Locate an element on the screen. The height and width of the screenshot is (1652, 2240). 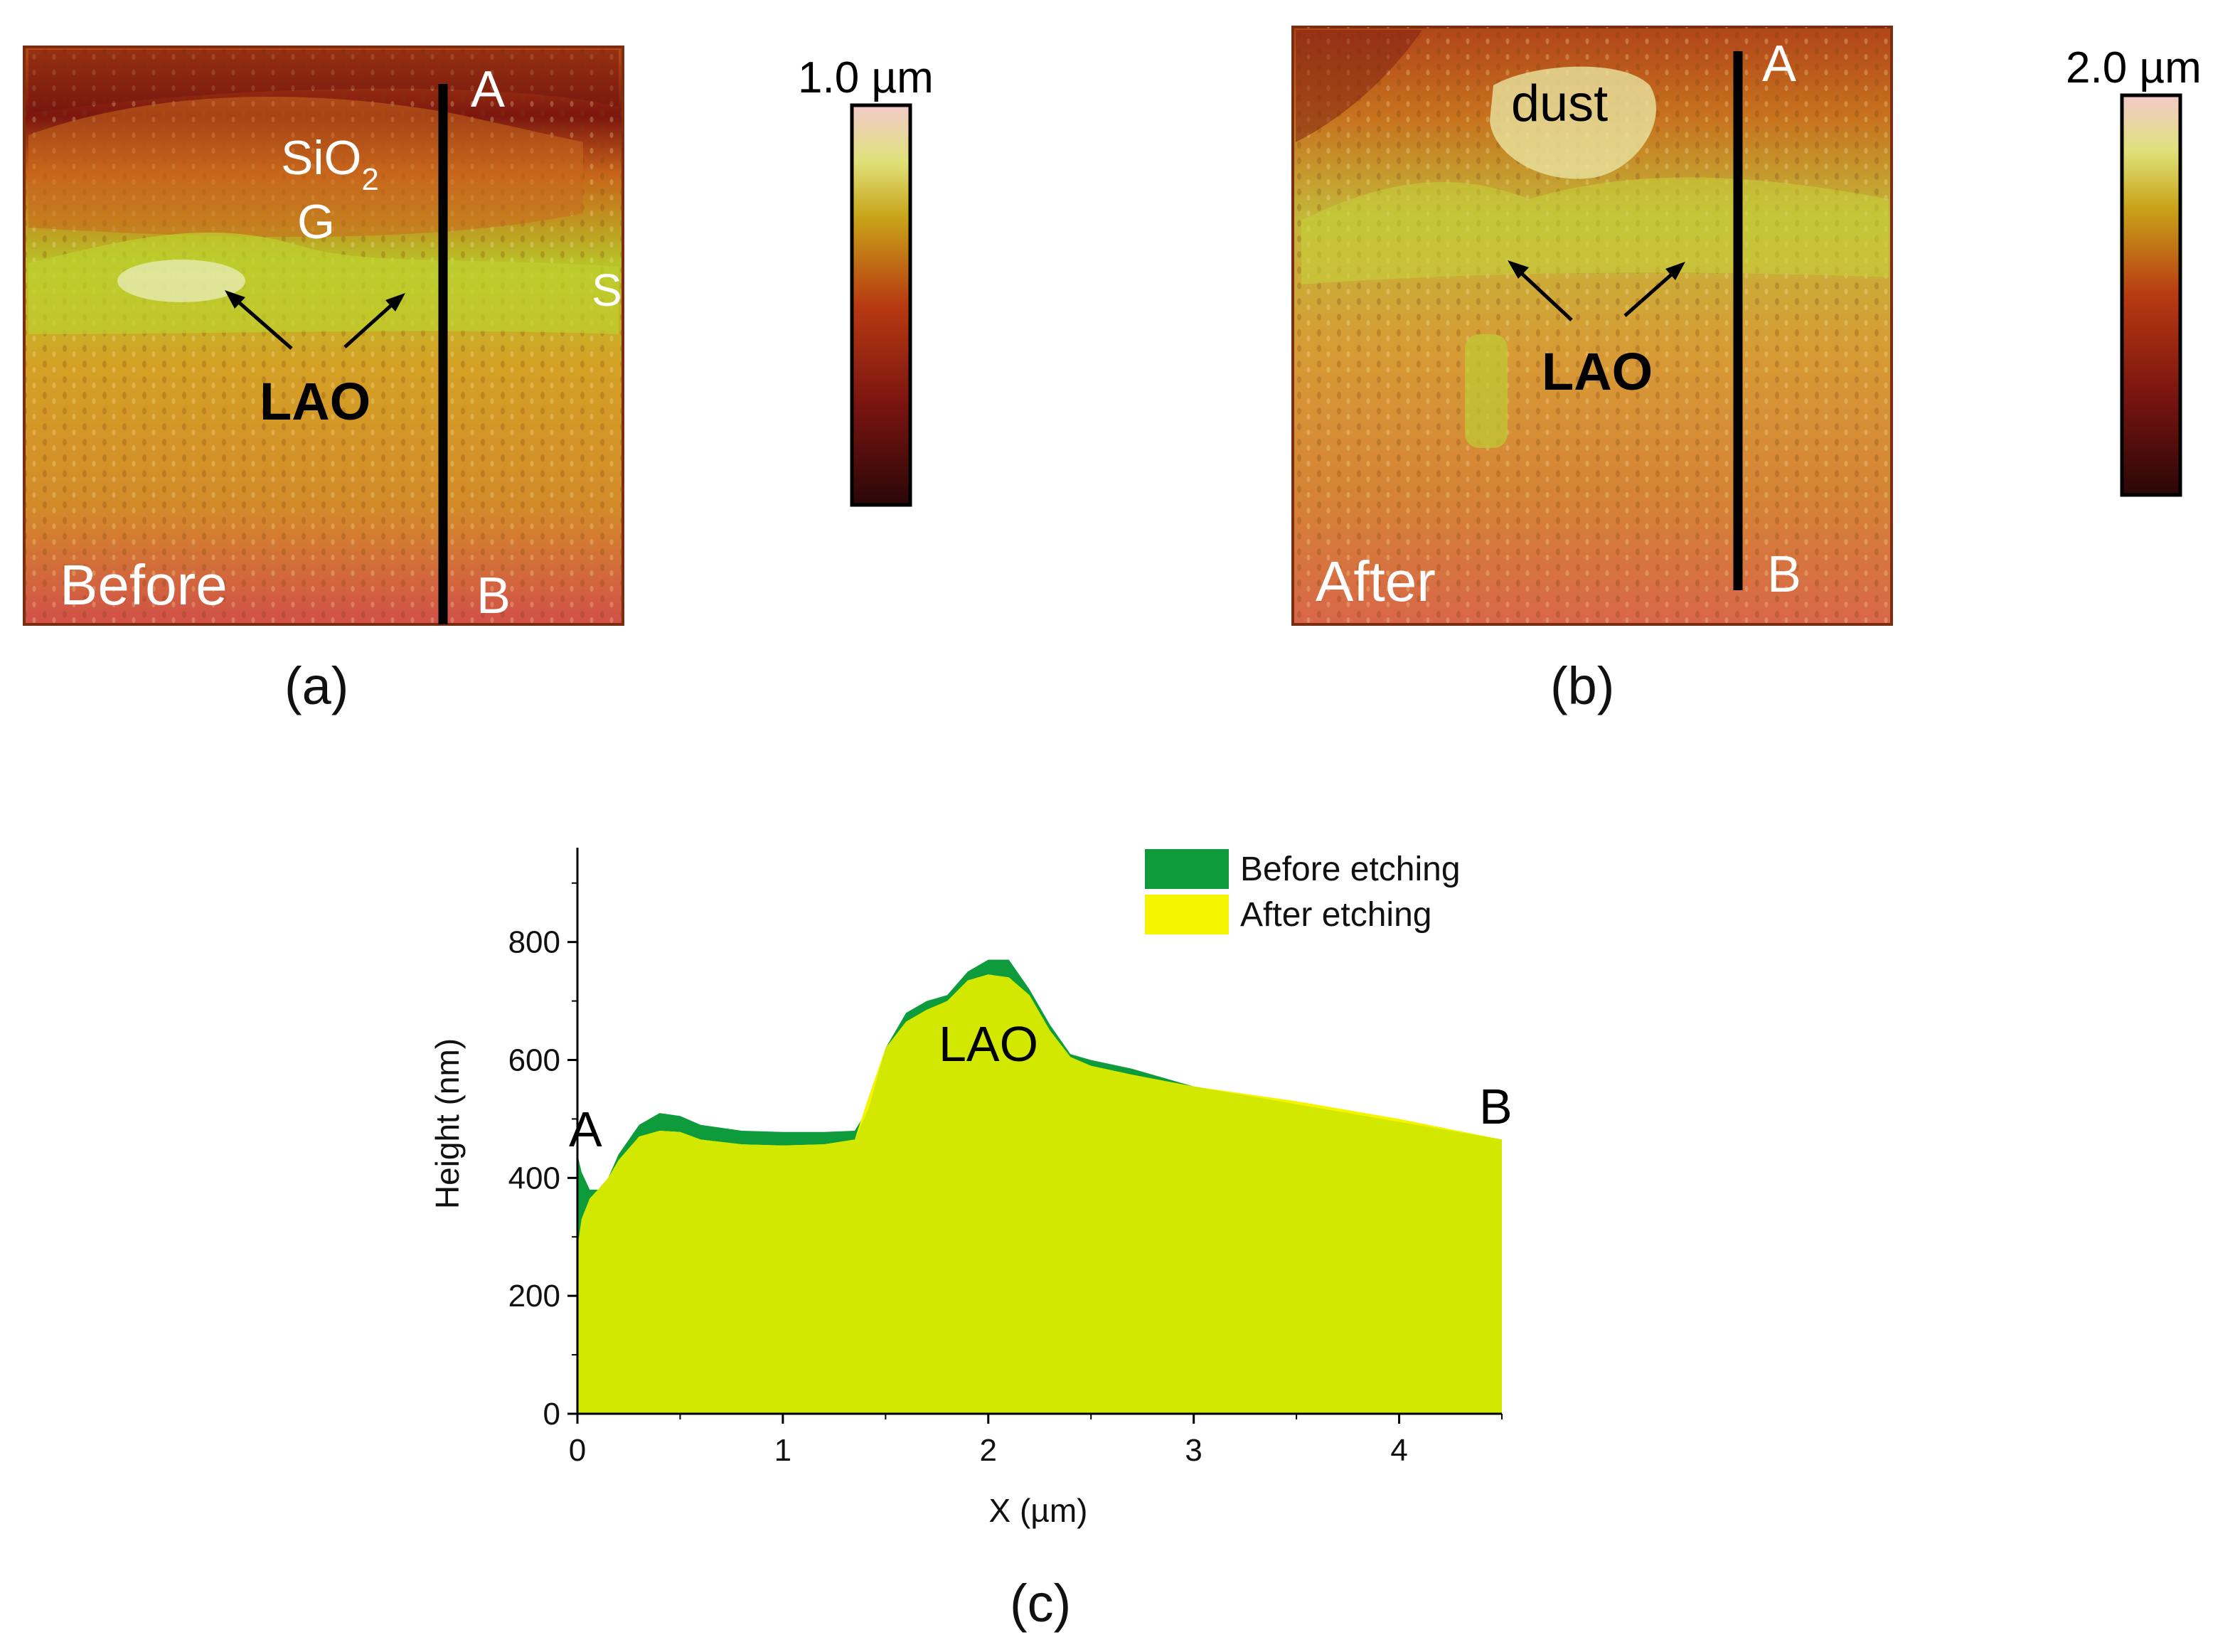
lao-ridge-after is located at coordinates (1595, 230).